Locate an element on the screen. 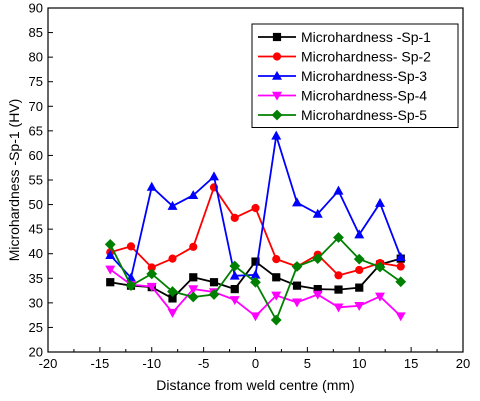 This screenshot has height=401, width=480. x-tick-label: -20 is located at coordinates (48, 363).